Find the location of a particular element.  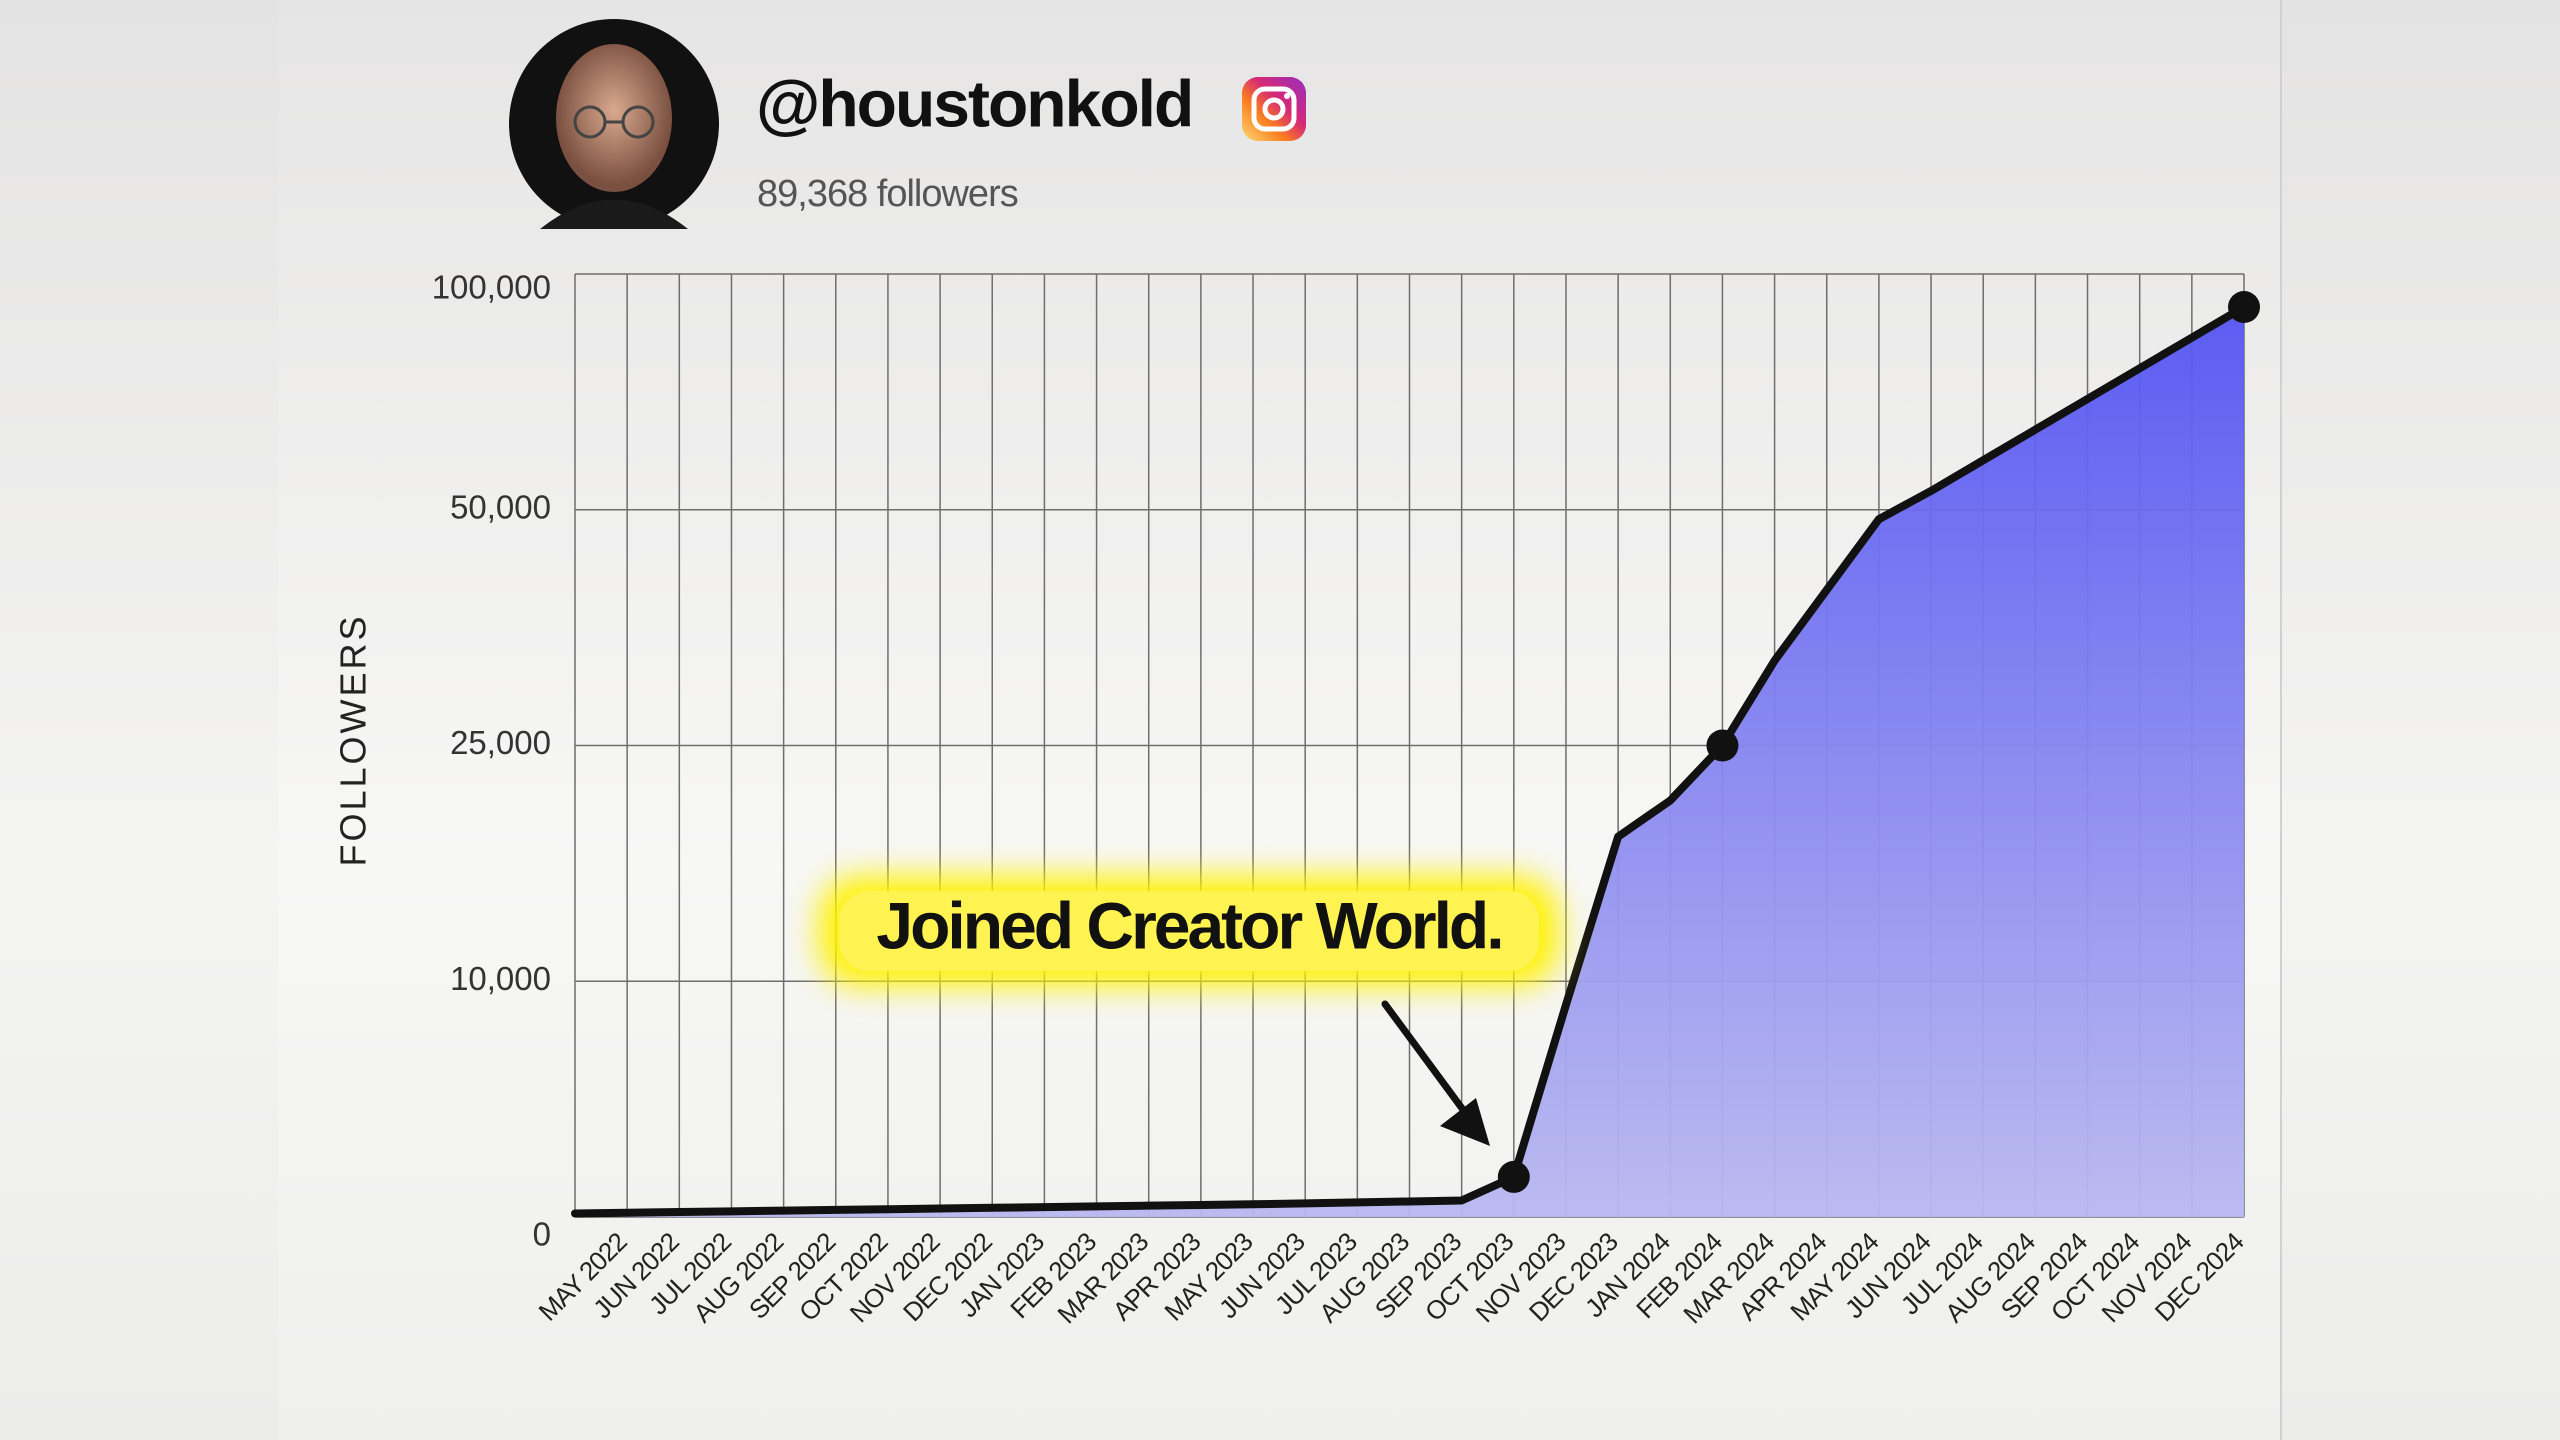

y-tick-label: 0 is located at coordinates (542, 1234).